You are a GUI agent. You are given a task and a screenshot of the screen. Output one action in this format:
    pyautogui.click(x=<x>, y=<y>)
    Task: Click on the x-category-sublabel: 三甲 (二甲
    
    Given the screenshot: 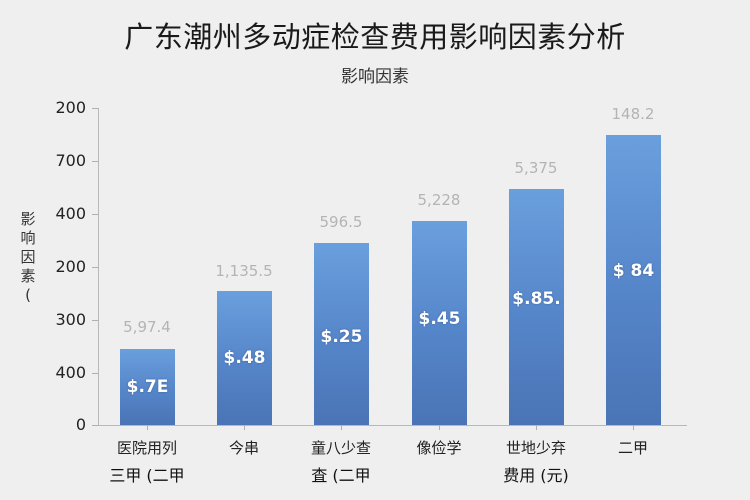 What is the action you would take?
    pyautogui.click(x=147, y=475)
    